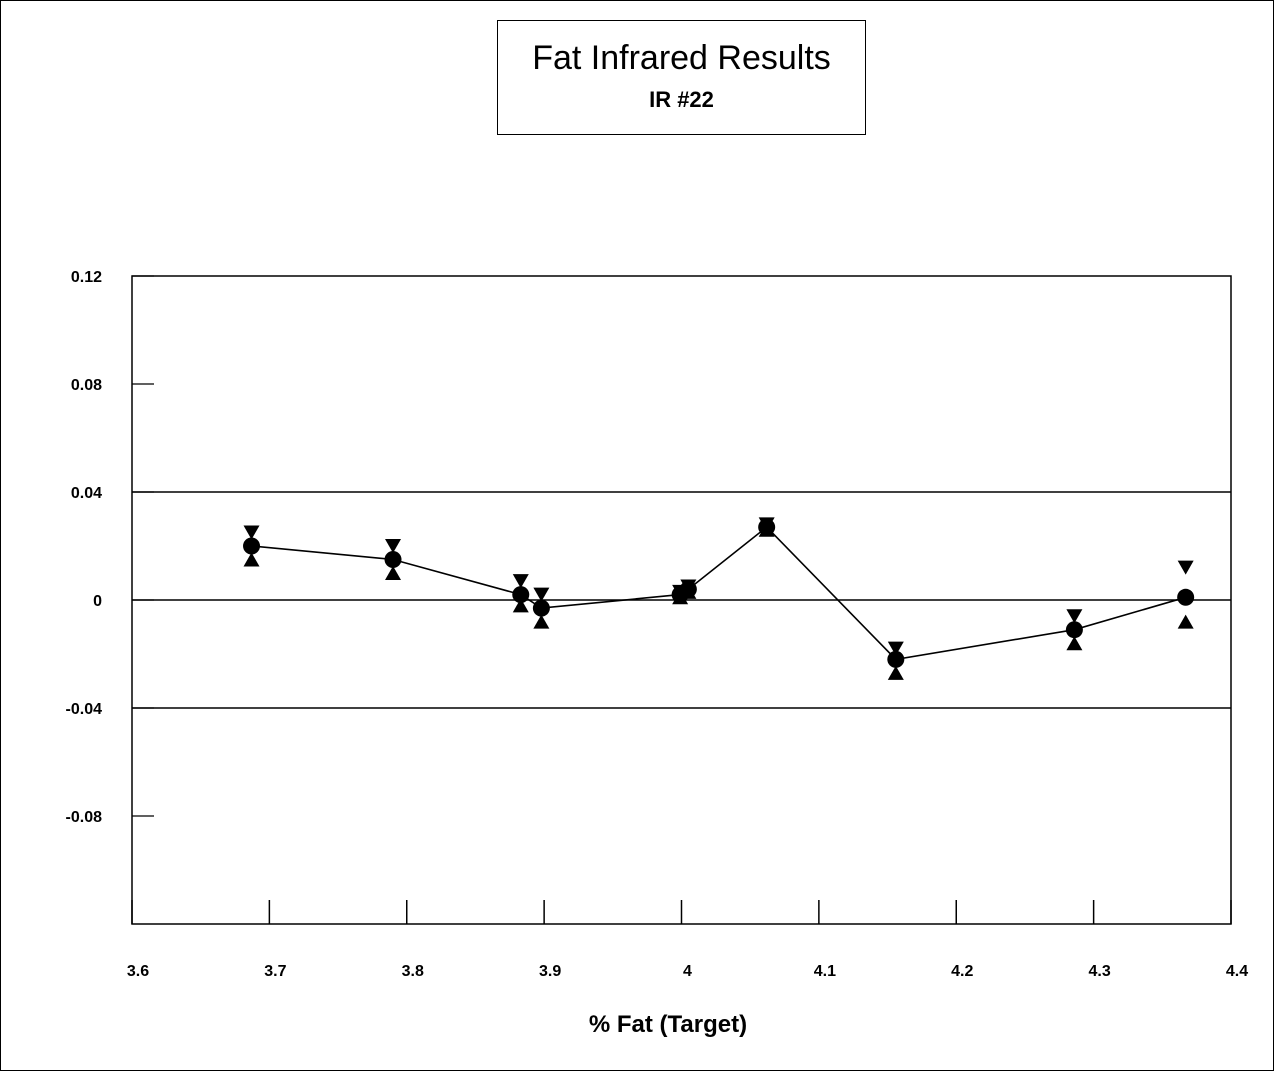 This screenshot has width=1274, height=1071. Describe the element at coordinates (681, 99) in the screenshot. I see `chart-subtitle: IR #22` at that location.